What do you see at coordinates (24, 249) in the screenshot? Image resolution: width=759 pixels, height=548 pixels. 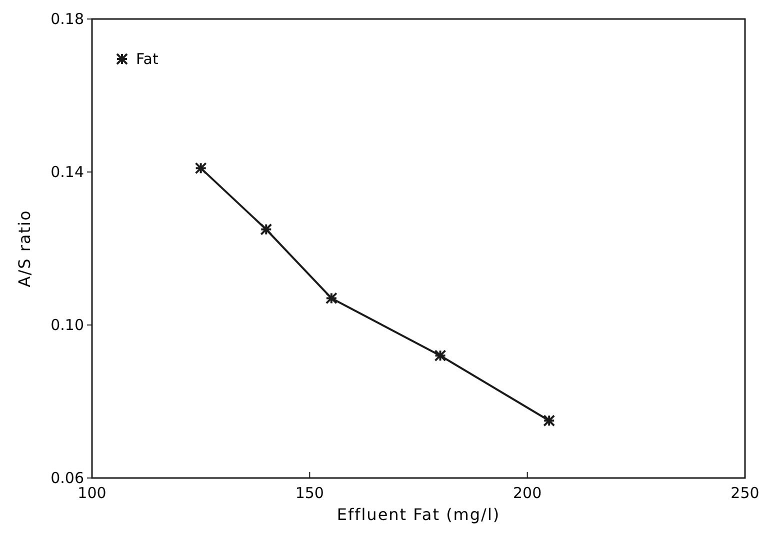 I see `y-axis-title: A/S ratio` at bounding box center [24, 249].